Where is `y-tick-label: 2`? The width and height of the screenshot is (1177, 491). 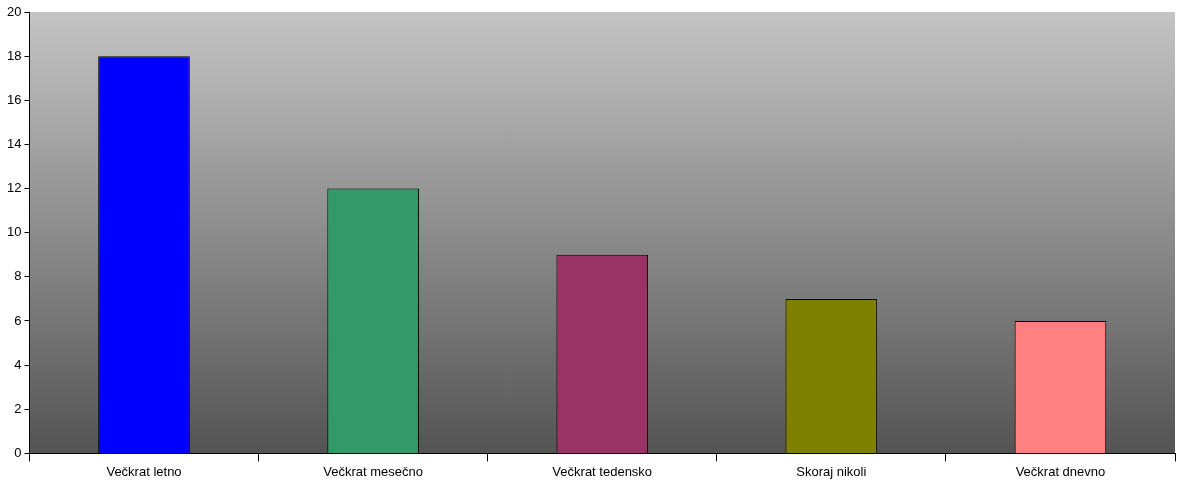 y-tick-label: 2 is located at coordinates (18, 408).